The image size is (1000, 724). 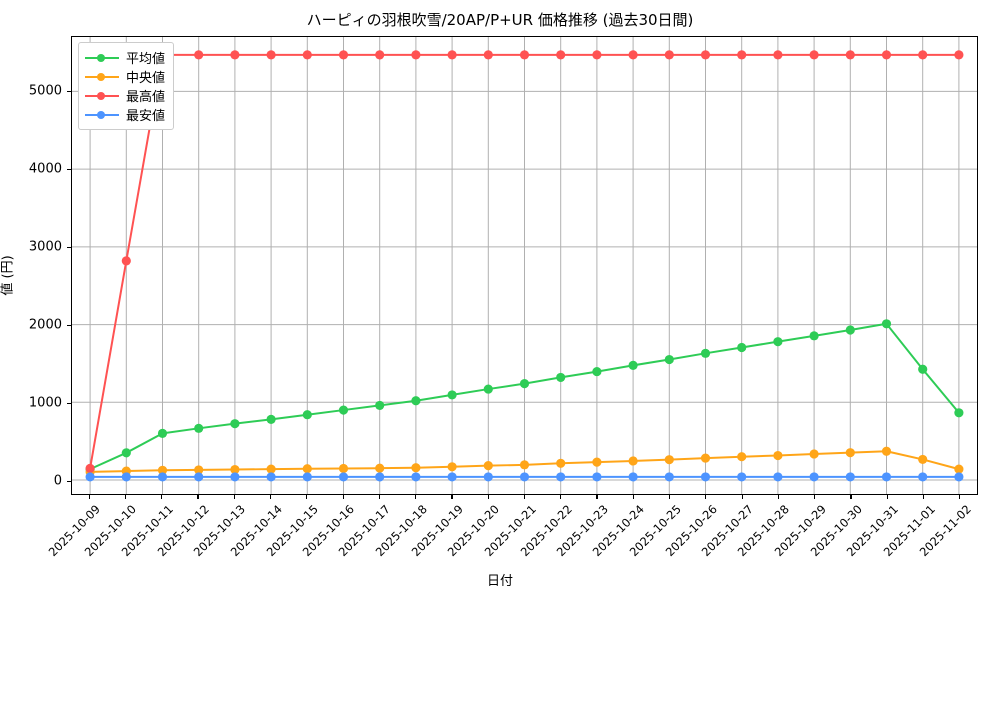 What do you see at coordinates (45, 247) in the screenshot?
I see `y-tick-text: 3000` at bounding box center [45, 247].